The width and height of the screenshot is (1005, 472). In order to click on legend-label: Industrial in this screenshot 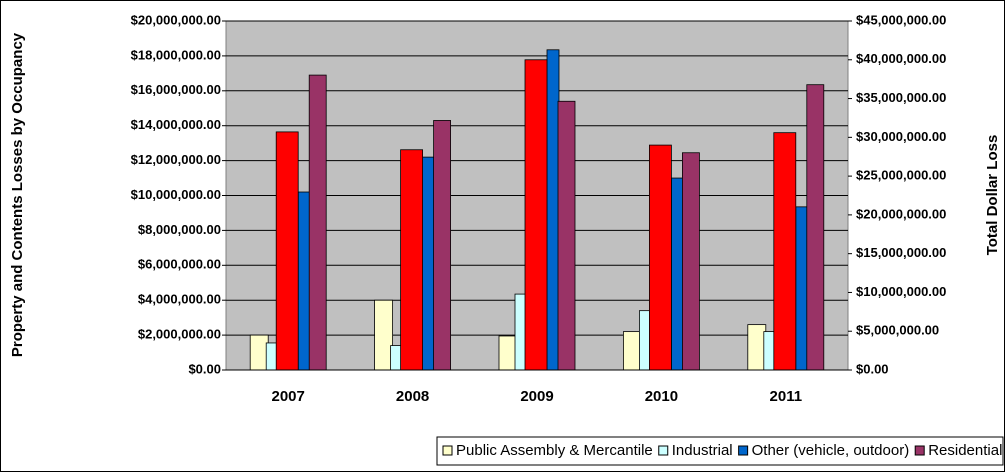, I will do `click(702, 450)`.